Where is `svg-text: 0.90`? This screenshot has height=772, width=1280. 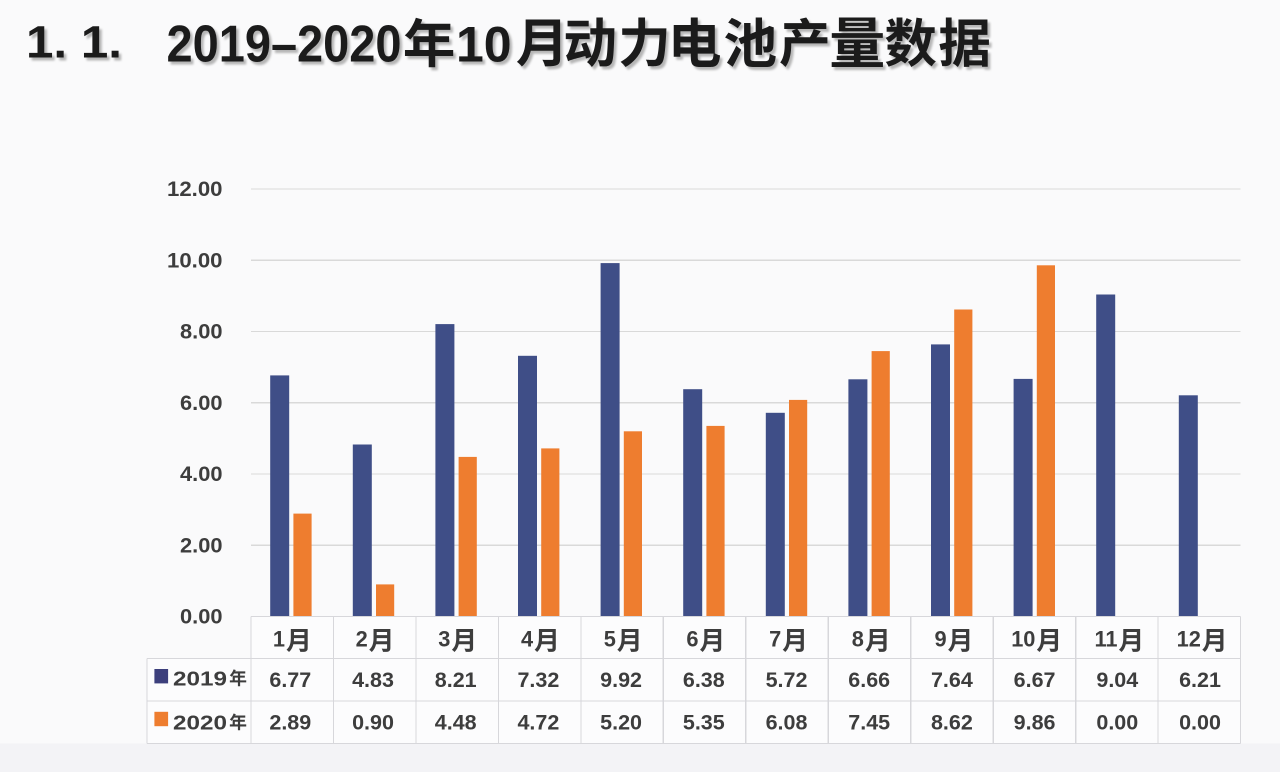
svg-text: 0.90 is located at coordinates (373, 723).